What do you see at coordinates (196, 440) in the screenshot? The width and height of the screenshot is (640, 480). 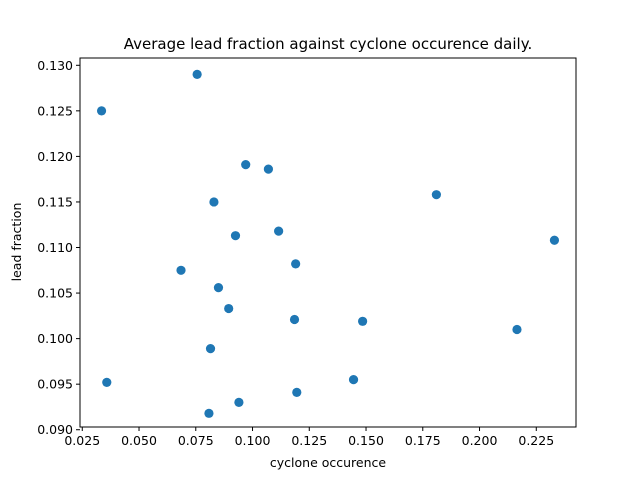 I see `x-tick-label: 0.075` at bounding box center [196, 440].